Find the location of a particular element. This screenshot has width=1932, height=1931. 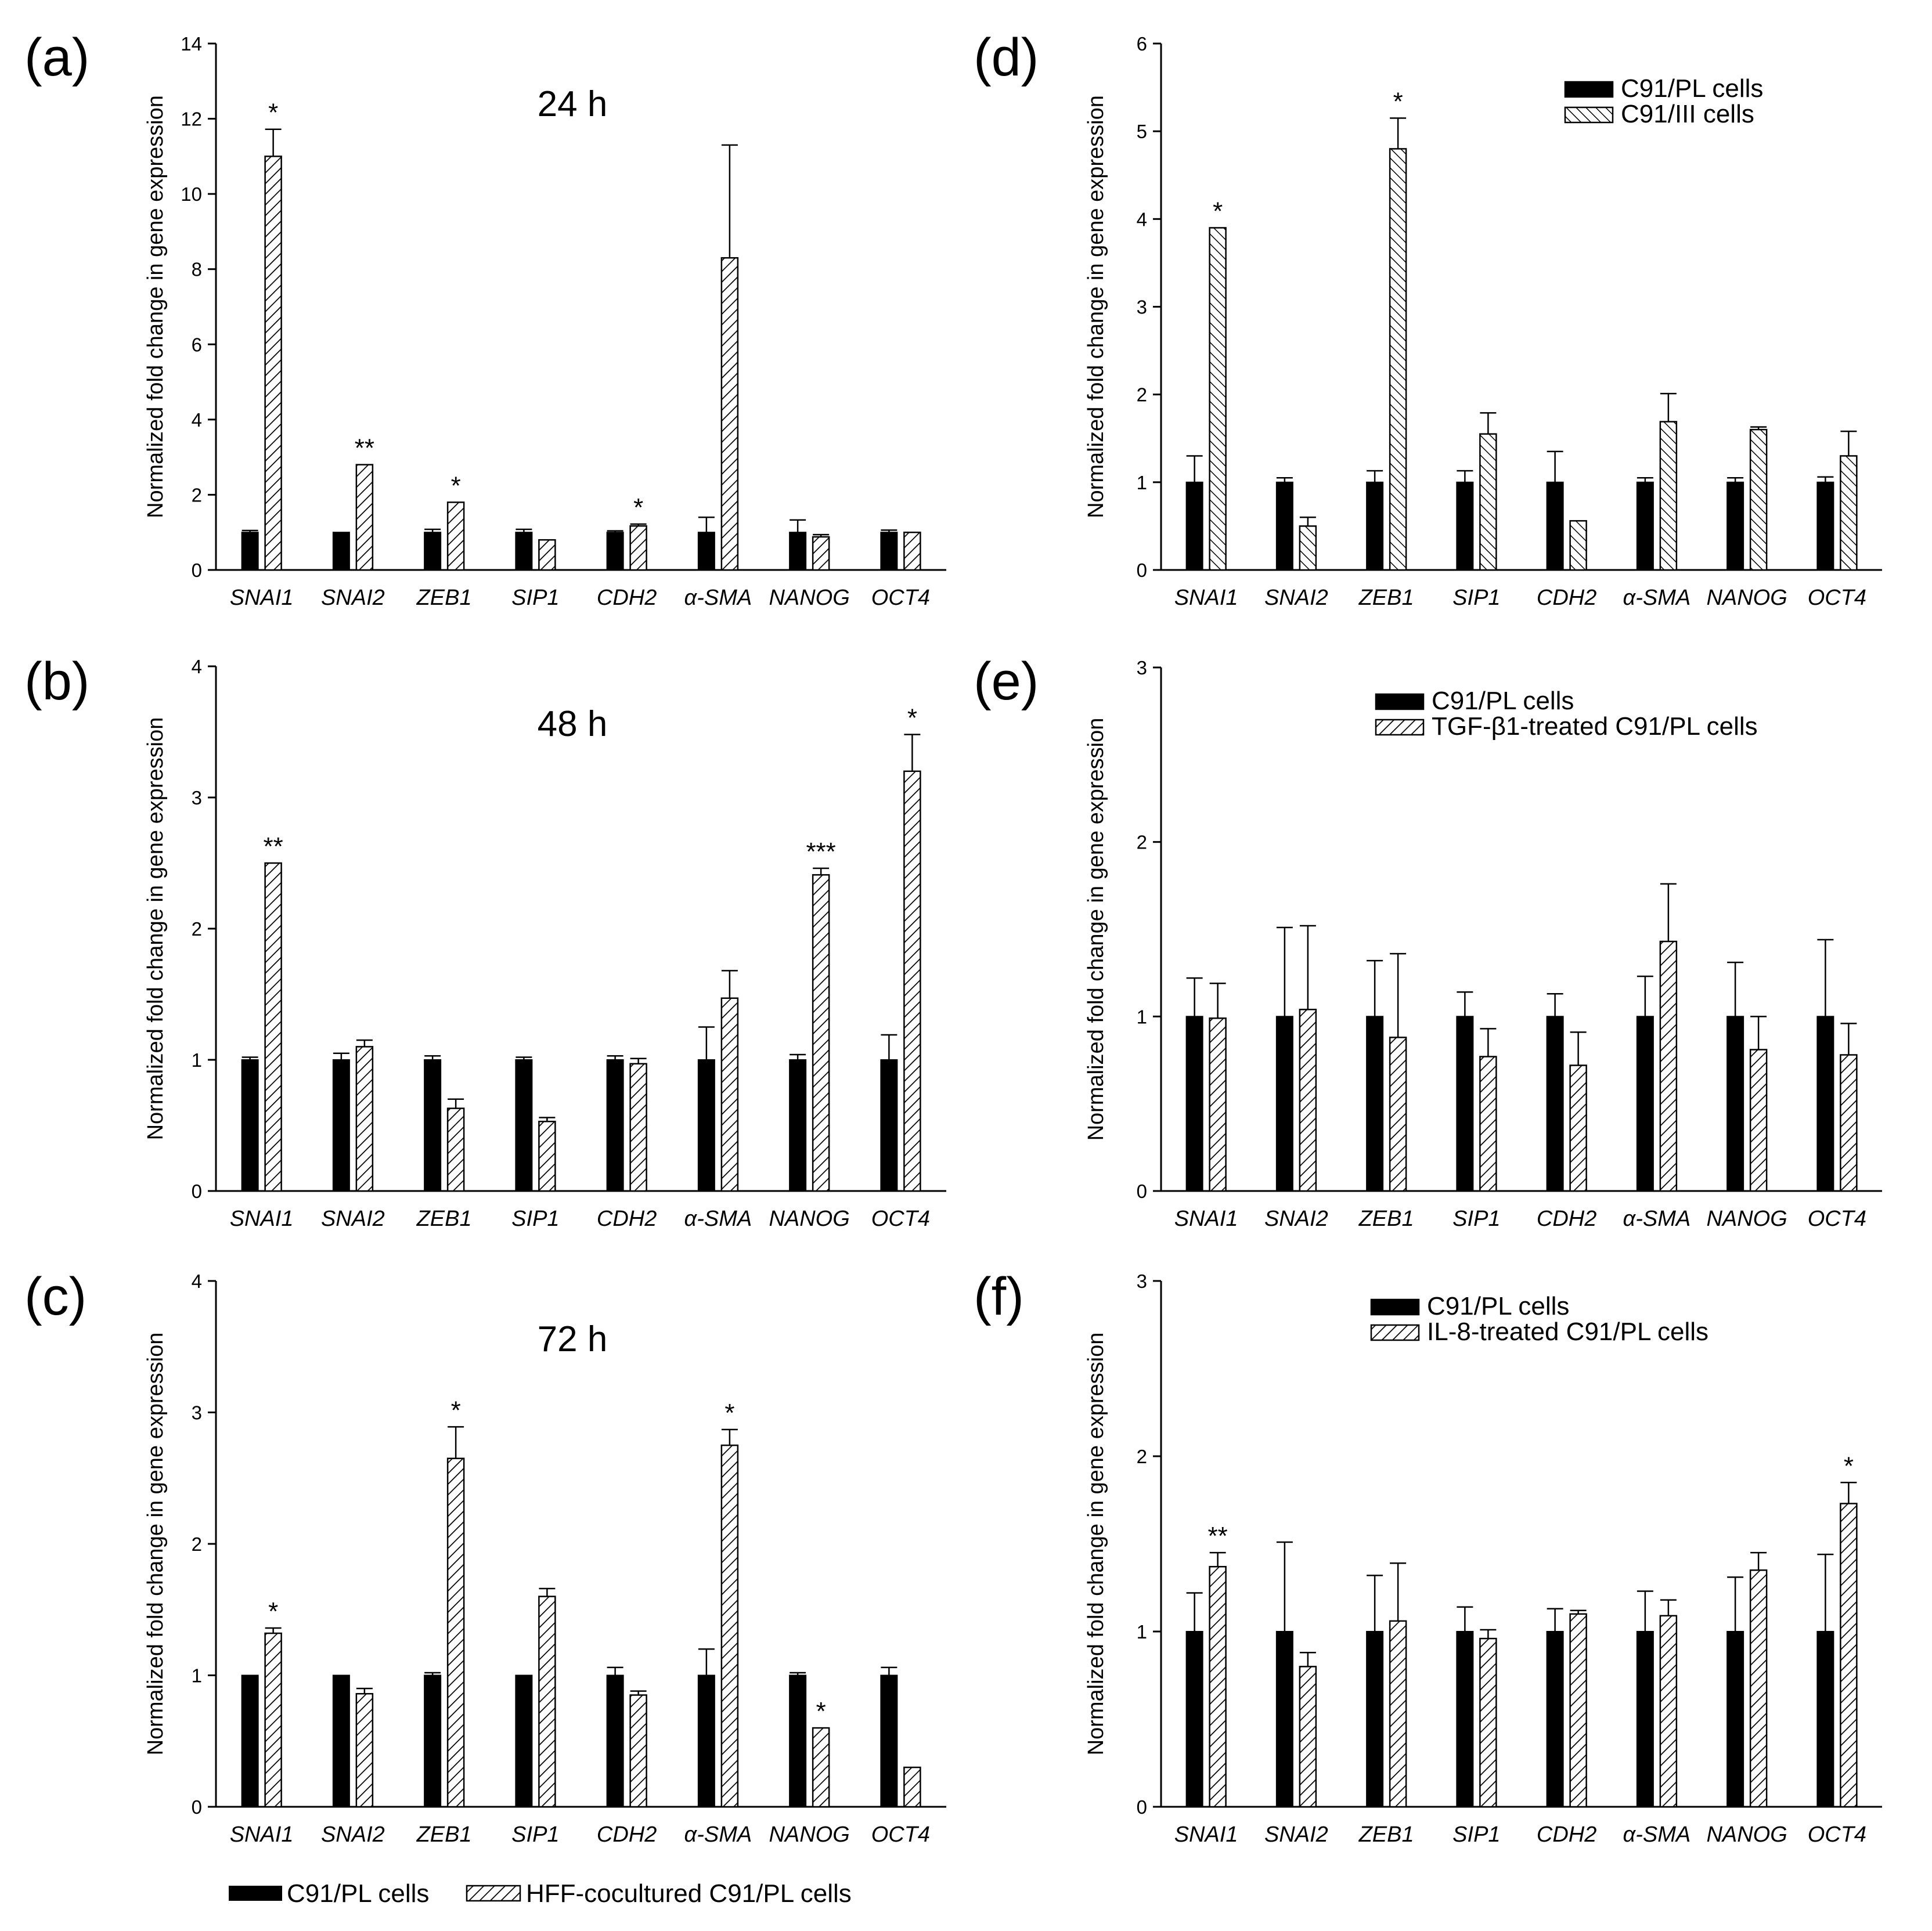

bottom-legend: C91/PL cells HFF-cocultured C91/PL cells is located at coordinates (540, 1893).